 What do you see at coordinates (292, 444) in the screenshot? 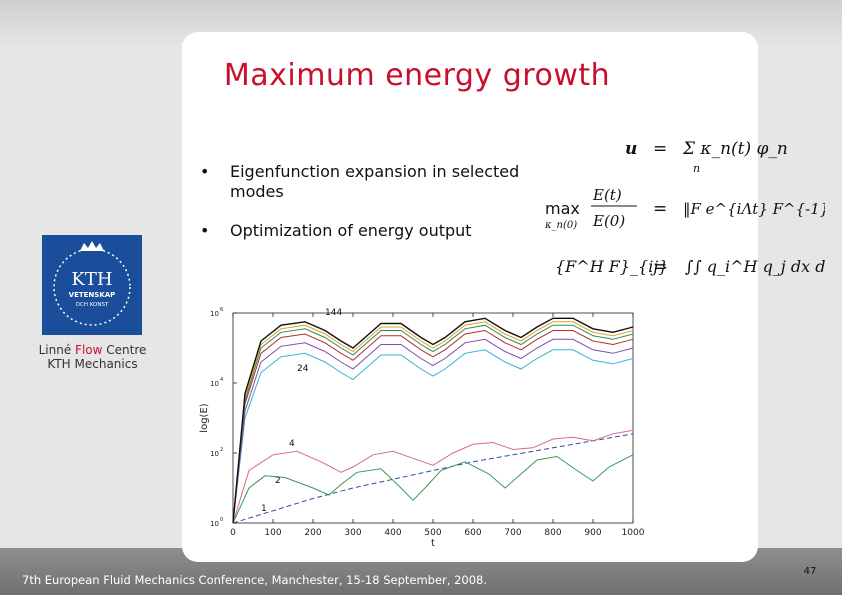
I see `series-label-4: 4` at bounding box center [292, 444].